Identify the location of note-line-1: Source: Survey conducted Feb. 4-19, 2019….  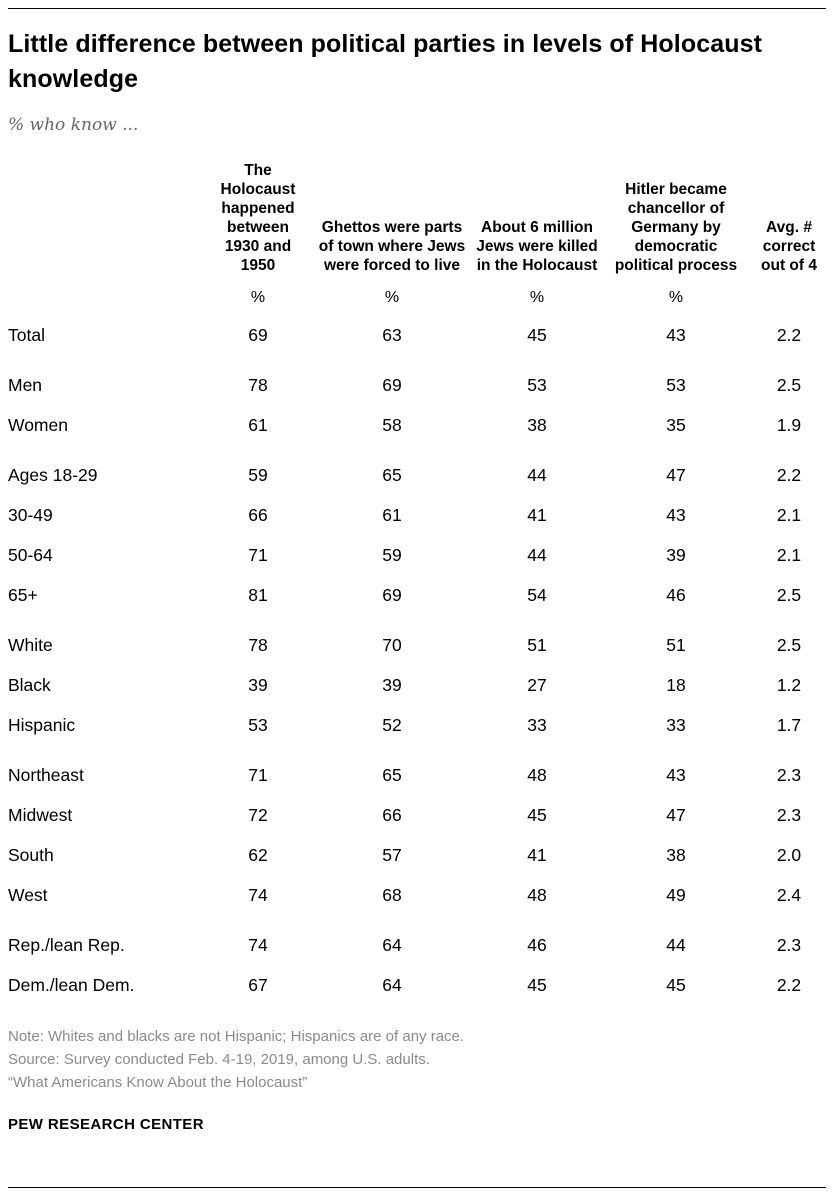
(219, 1059).